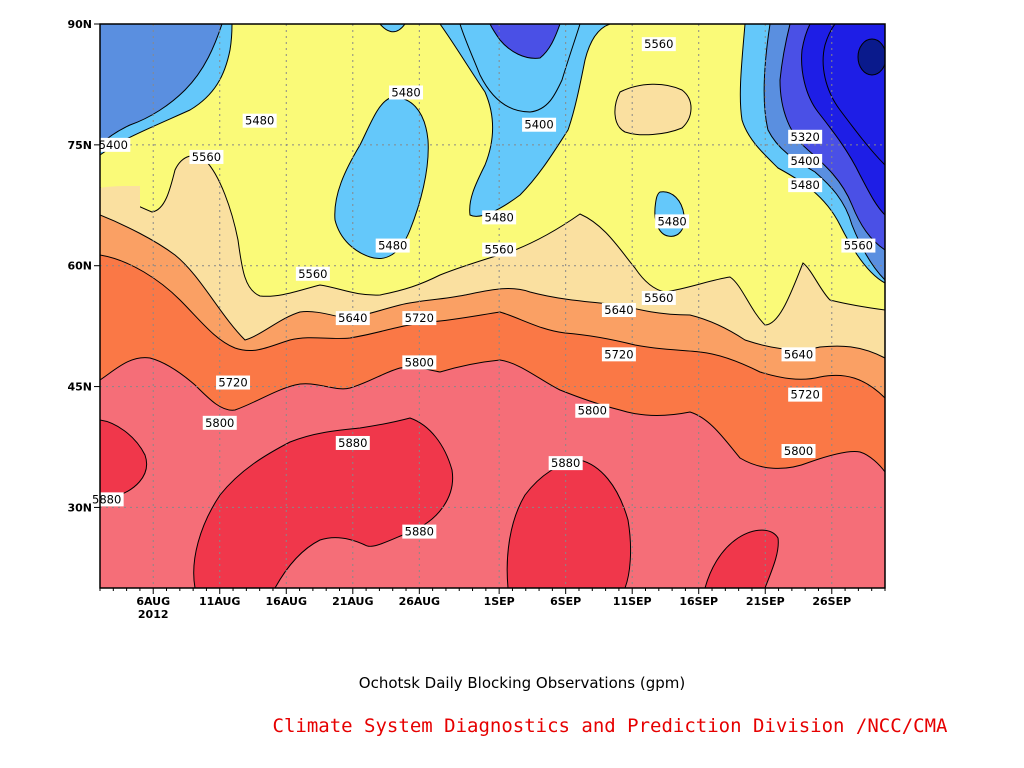 This screenshot has height=768, width=1024. Describe the element at coordinates (565, 601) in the screenshot. I see `x-tick-label: 6SEP` at that location.